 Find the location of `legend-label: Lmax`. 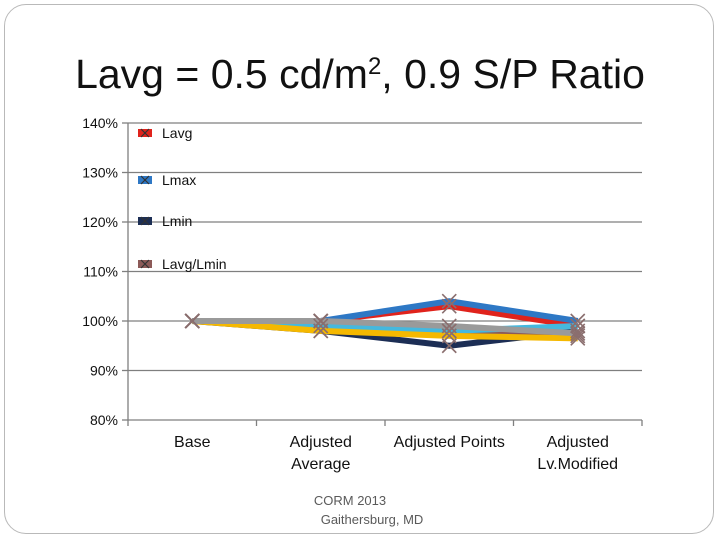

legend-label: Lmax is located at coordinates (179, 180).